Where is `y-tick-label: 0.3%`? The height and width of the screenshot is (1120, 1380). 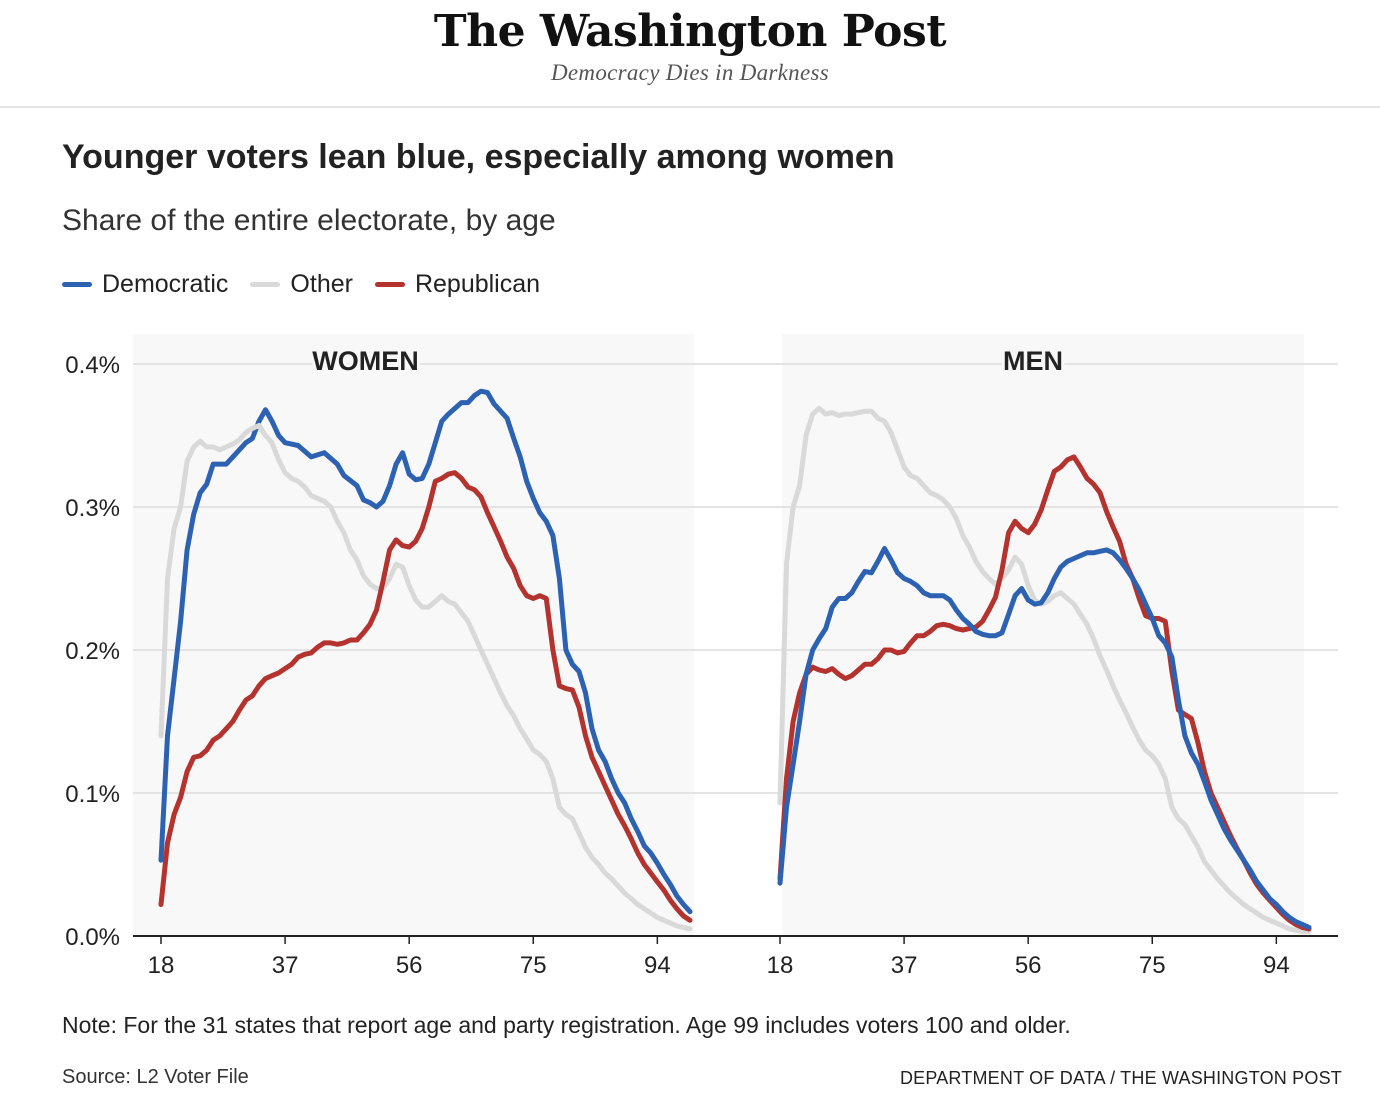
y-tick-label: 0.3% is located at coordinates (92, 508).